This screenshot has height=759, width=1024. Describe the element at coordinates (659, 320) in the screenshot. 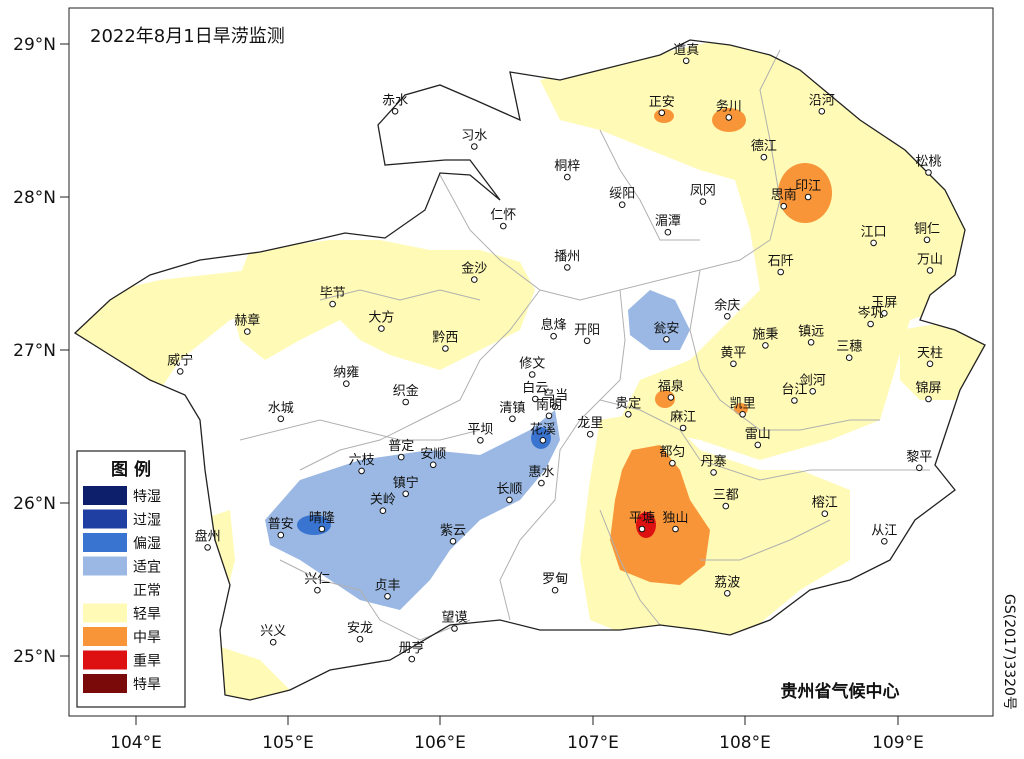

I see `zone-suitable-north-central` at that location.